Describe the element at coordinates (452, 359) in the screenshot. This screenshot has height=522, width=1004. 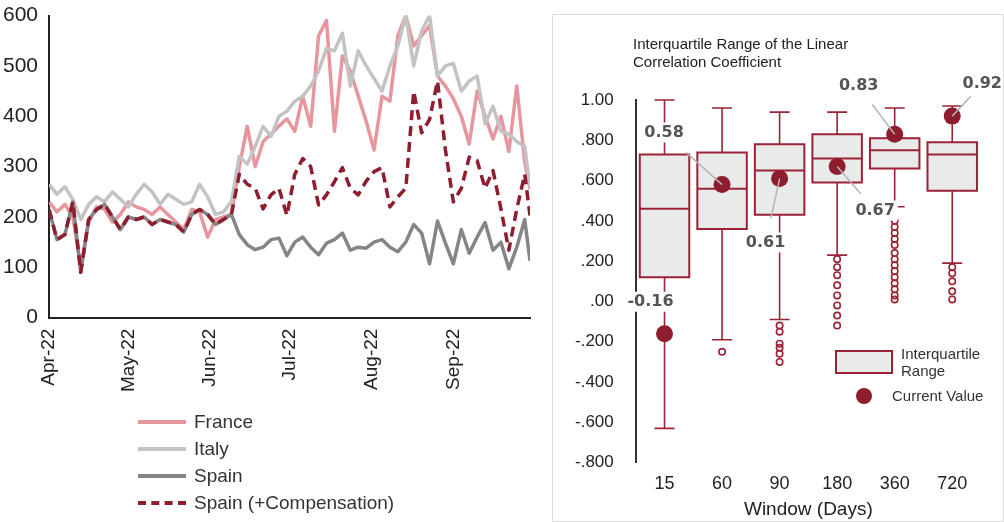
I see `x-tick-label: Sep-22` at that location.